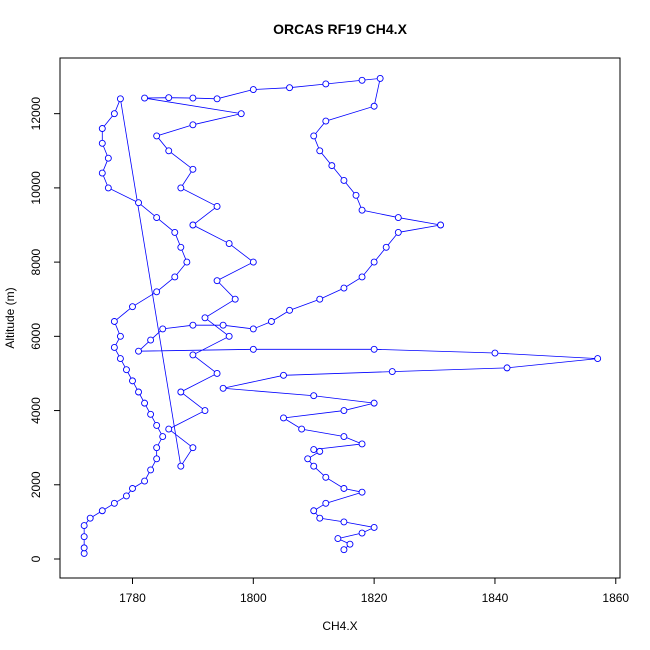 The image size is (650, 650). I want to click on y-tick-label: 6000, so click(36, 336).